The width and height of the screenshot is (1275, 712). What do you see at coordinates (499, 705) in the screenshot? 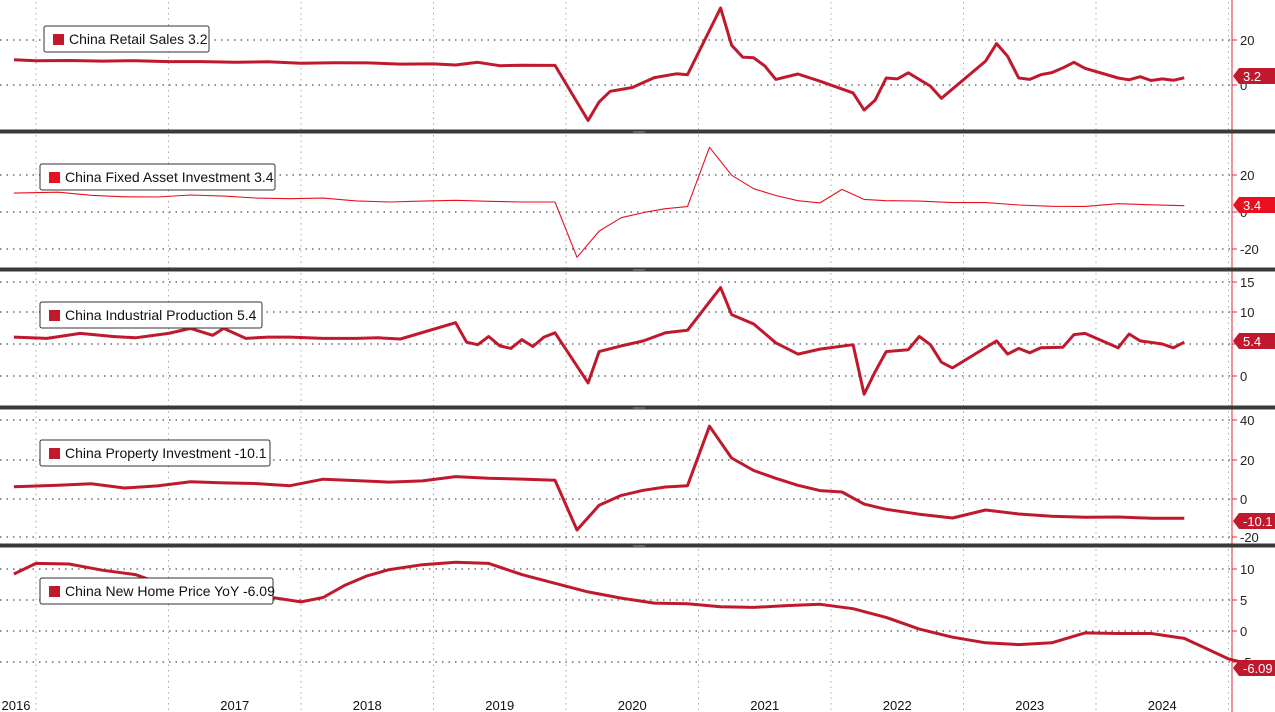
I see `x-tick-label: 2019` at bounding box center [499, 705].